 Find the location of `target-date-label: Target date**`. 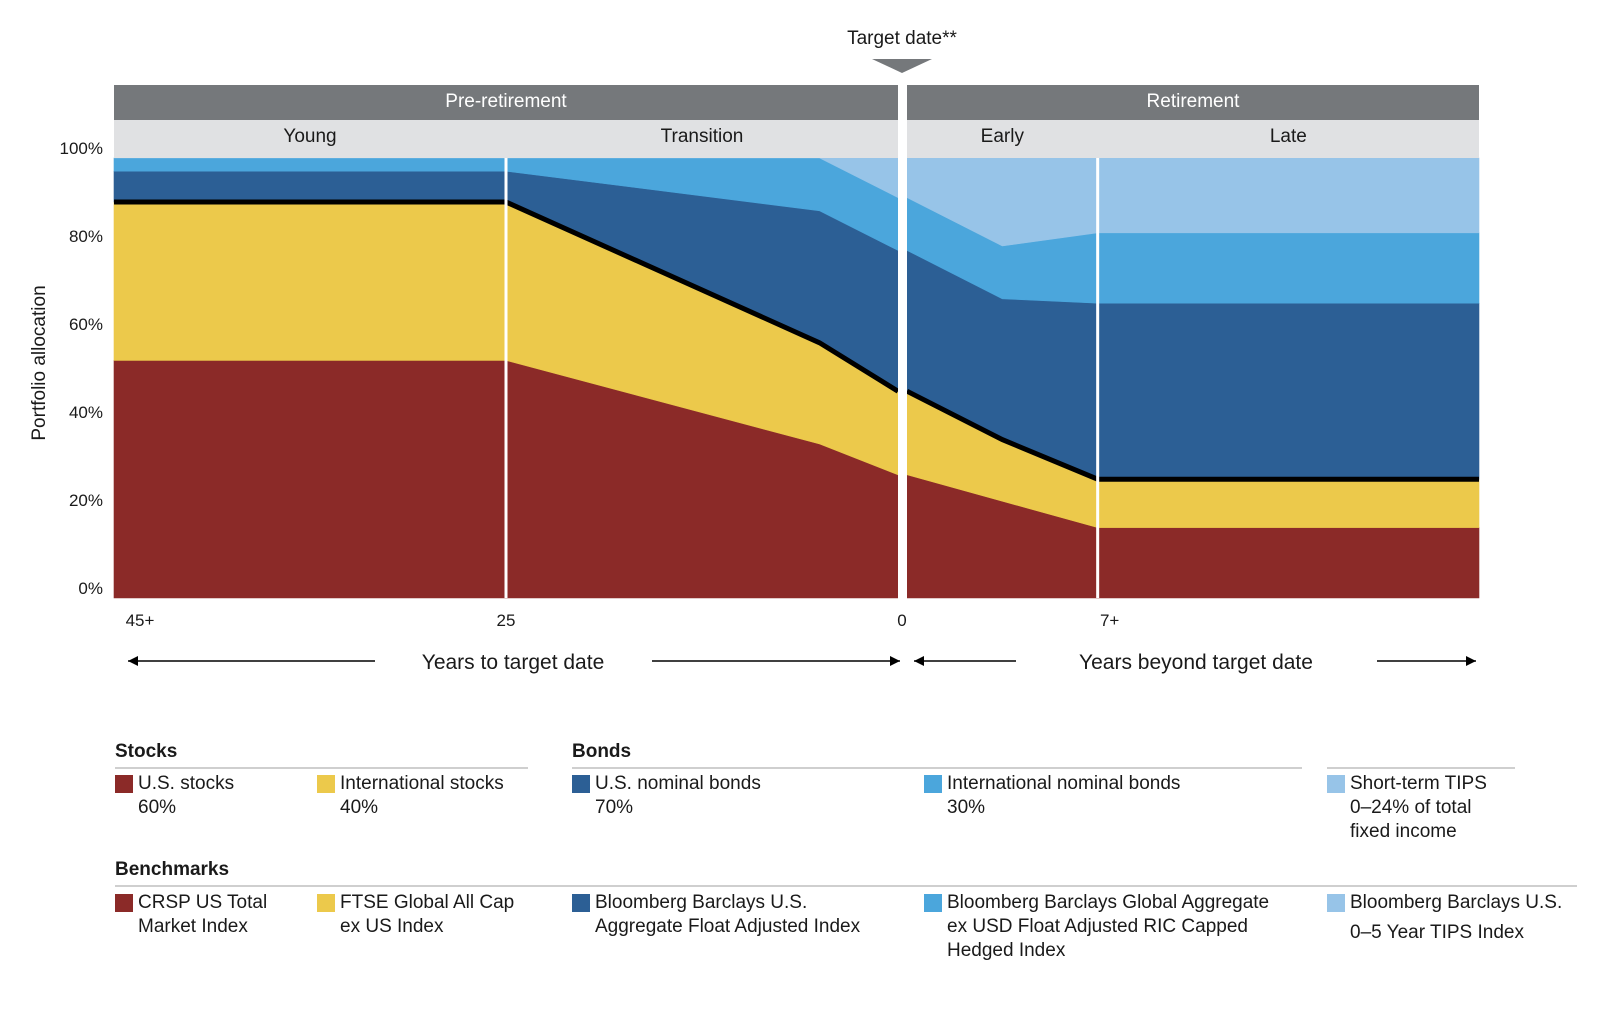

target-date-label: Target date** is located at coordinates (902, 38).